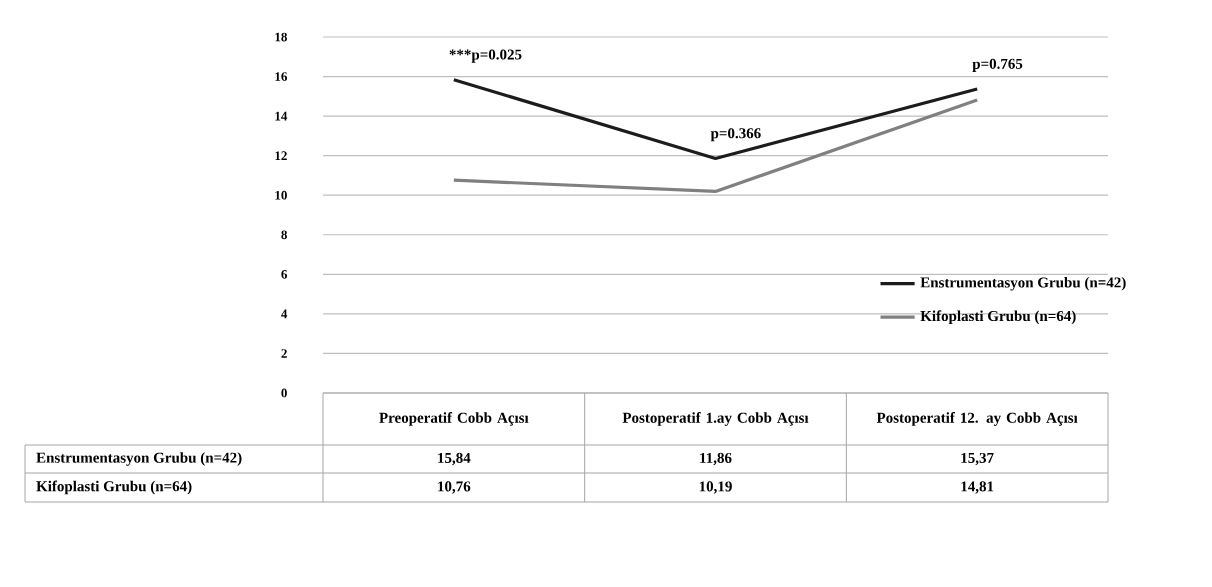  I want to click on data-label: 15,37, so click(977, 459).